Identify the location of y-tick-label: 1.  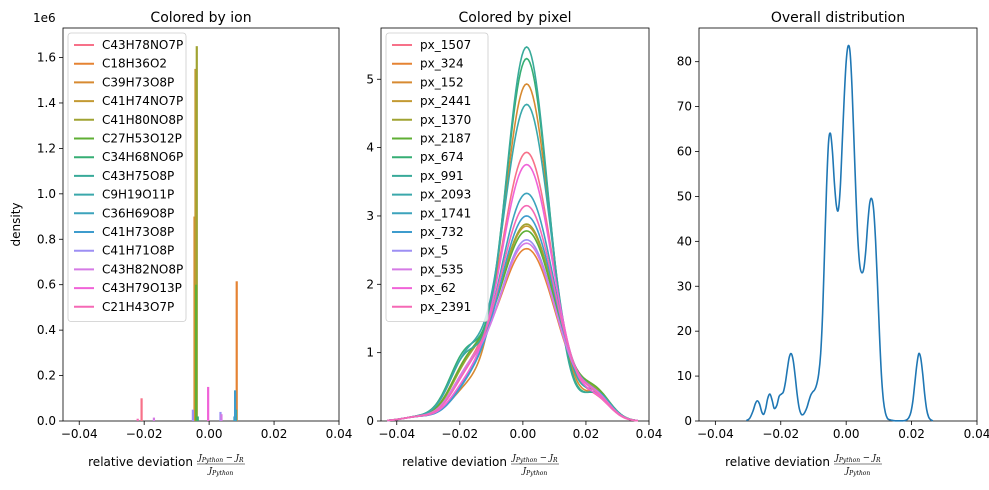
(370, 353).